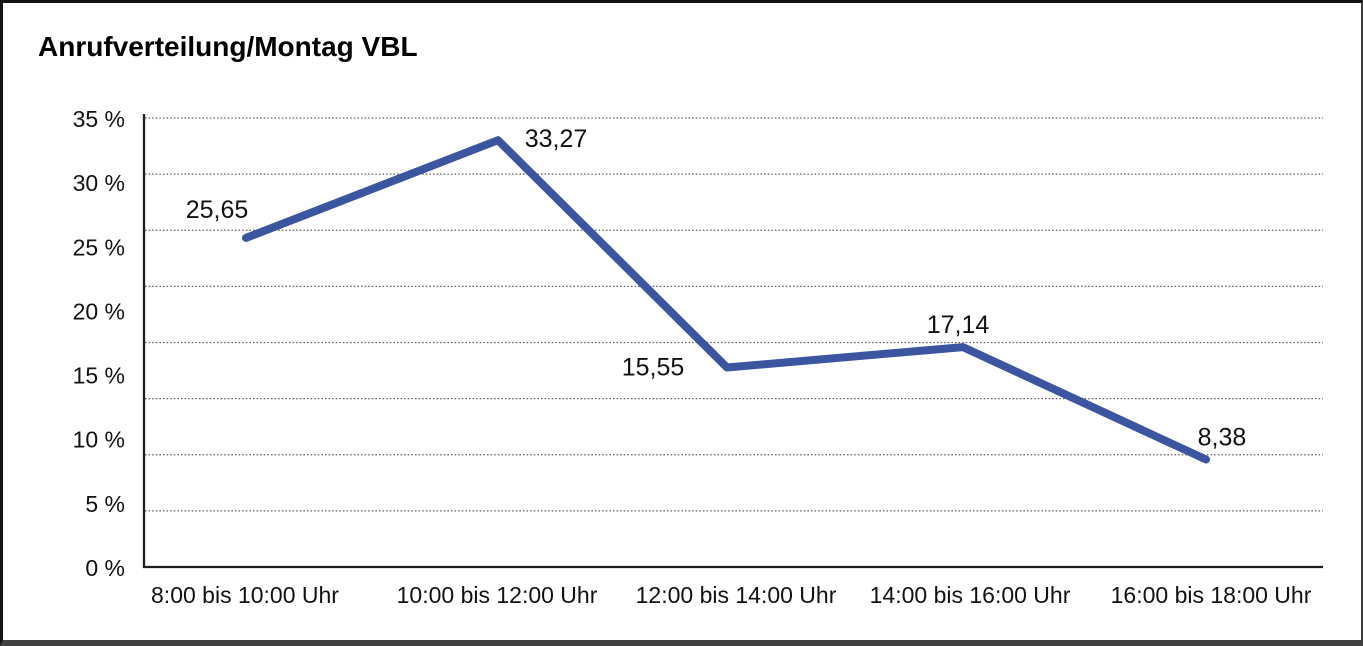 This screenshot has width=1363, height=646. I want to click on chart-title: Anrufverteilung/Montag VBL, so click(228, 46).